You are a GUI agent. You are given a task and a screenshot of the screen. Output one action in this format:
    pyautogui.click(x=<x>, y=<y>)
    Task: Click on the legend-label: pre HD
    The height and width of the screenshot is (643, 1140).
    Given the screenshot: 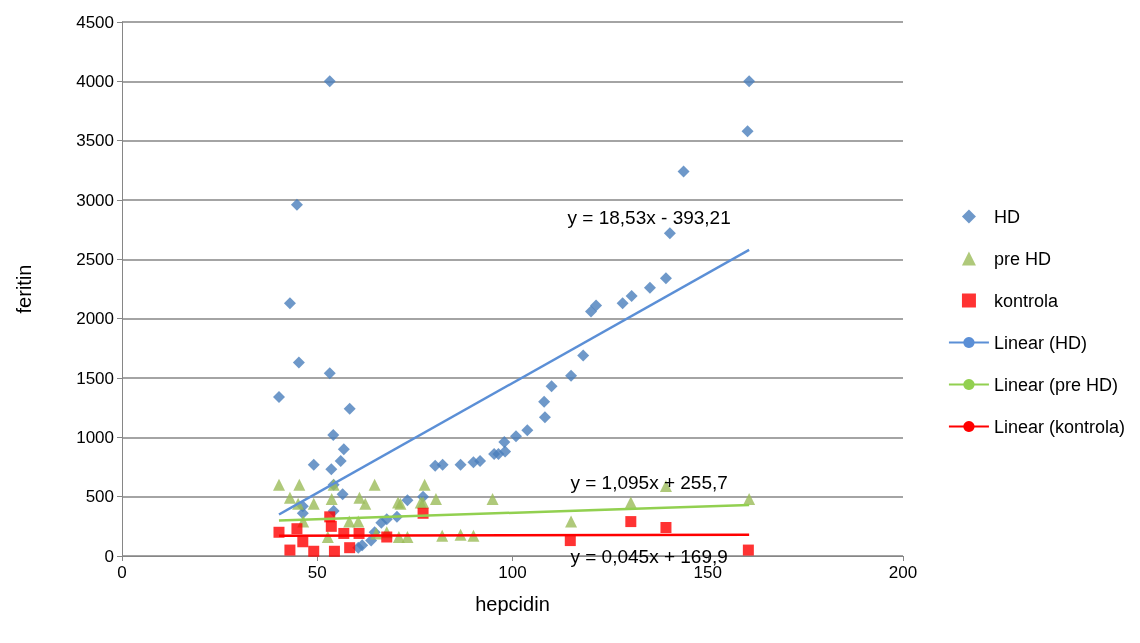 What is the action you would take?
    pyautogui.click(x=1022, y=258)
    